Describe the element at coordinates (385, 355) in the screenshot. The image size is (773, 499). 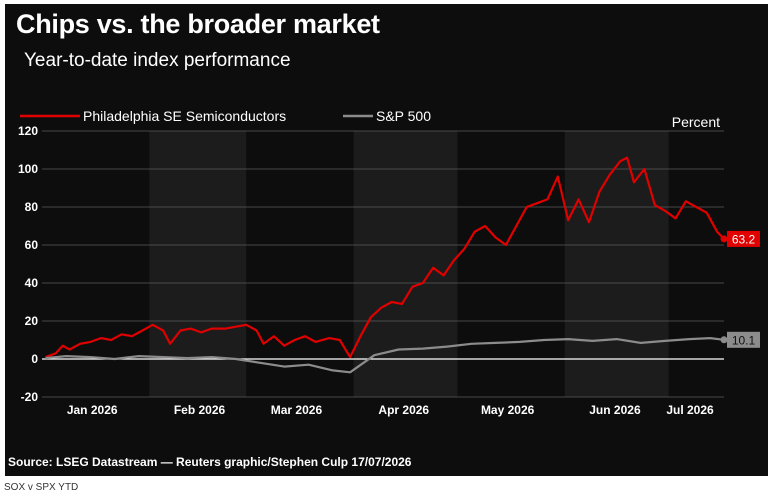
I see `series-line-spx` at that location.